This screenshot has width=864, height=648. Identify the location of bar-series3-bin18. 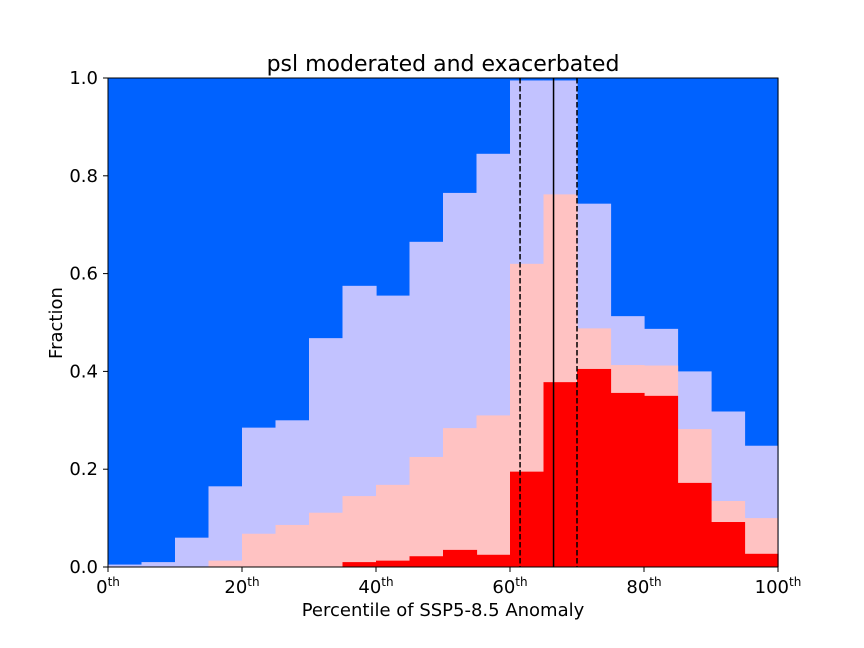
(694, 524).